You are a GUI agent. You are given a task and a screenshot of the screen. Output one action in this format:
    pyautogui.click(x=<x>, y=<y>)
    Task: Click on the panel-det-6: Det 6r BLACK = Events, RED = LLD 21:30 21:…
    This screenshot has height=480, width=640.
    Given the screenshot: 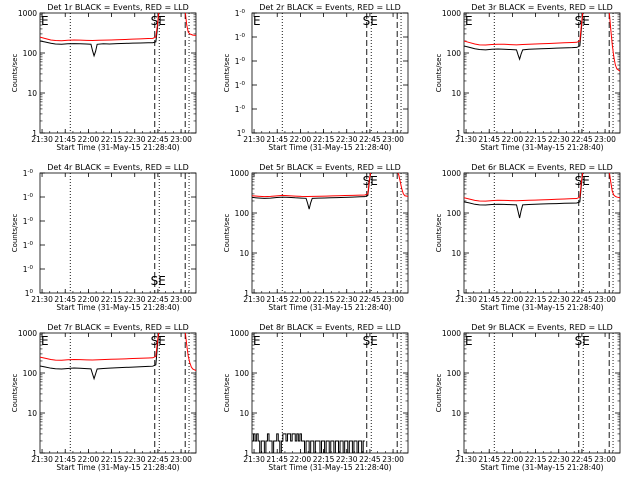 What is the action you would take?
    pyautogui.click(x=528, y=237)
    